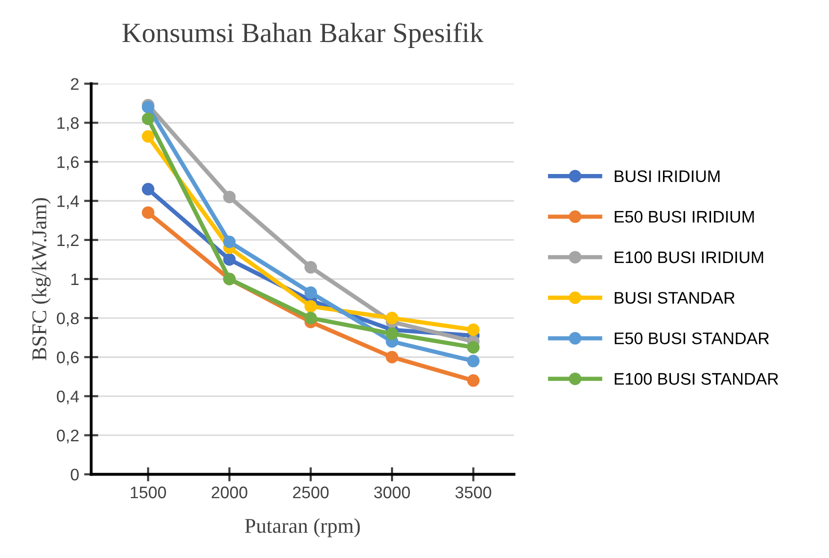 The height and width of the screenshot is (558, 829). What do you see at coordinates (684, 216) in the screenshot?
I see `legend-label: E50 BUSI IRIDIUM` at bounding box center [684, 216].